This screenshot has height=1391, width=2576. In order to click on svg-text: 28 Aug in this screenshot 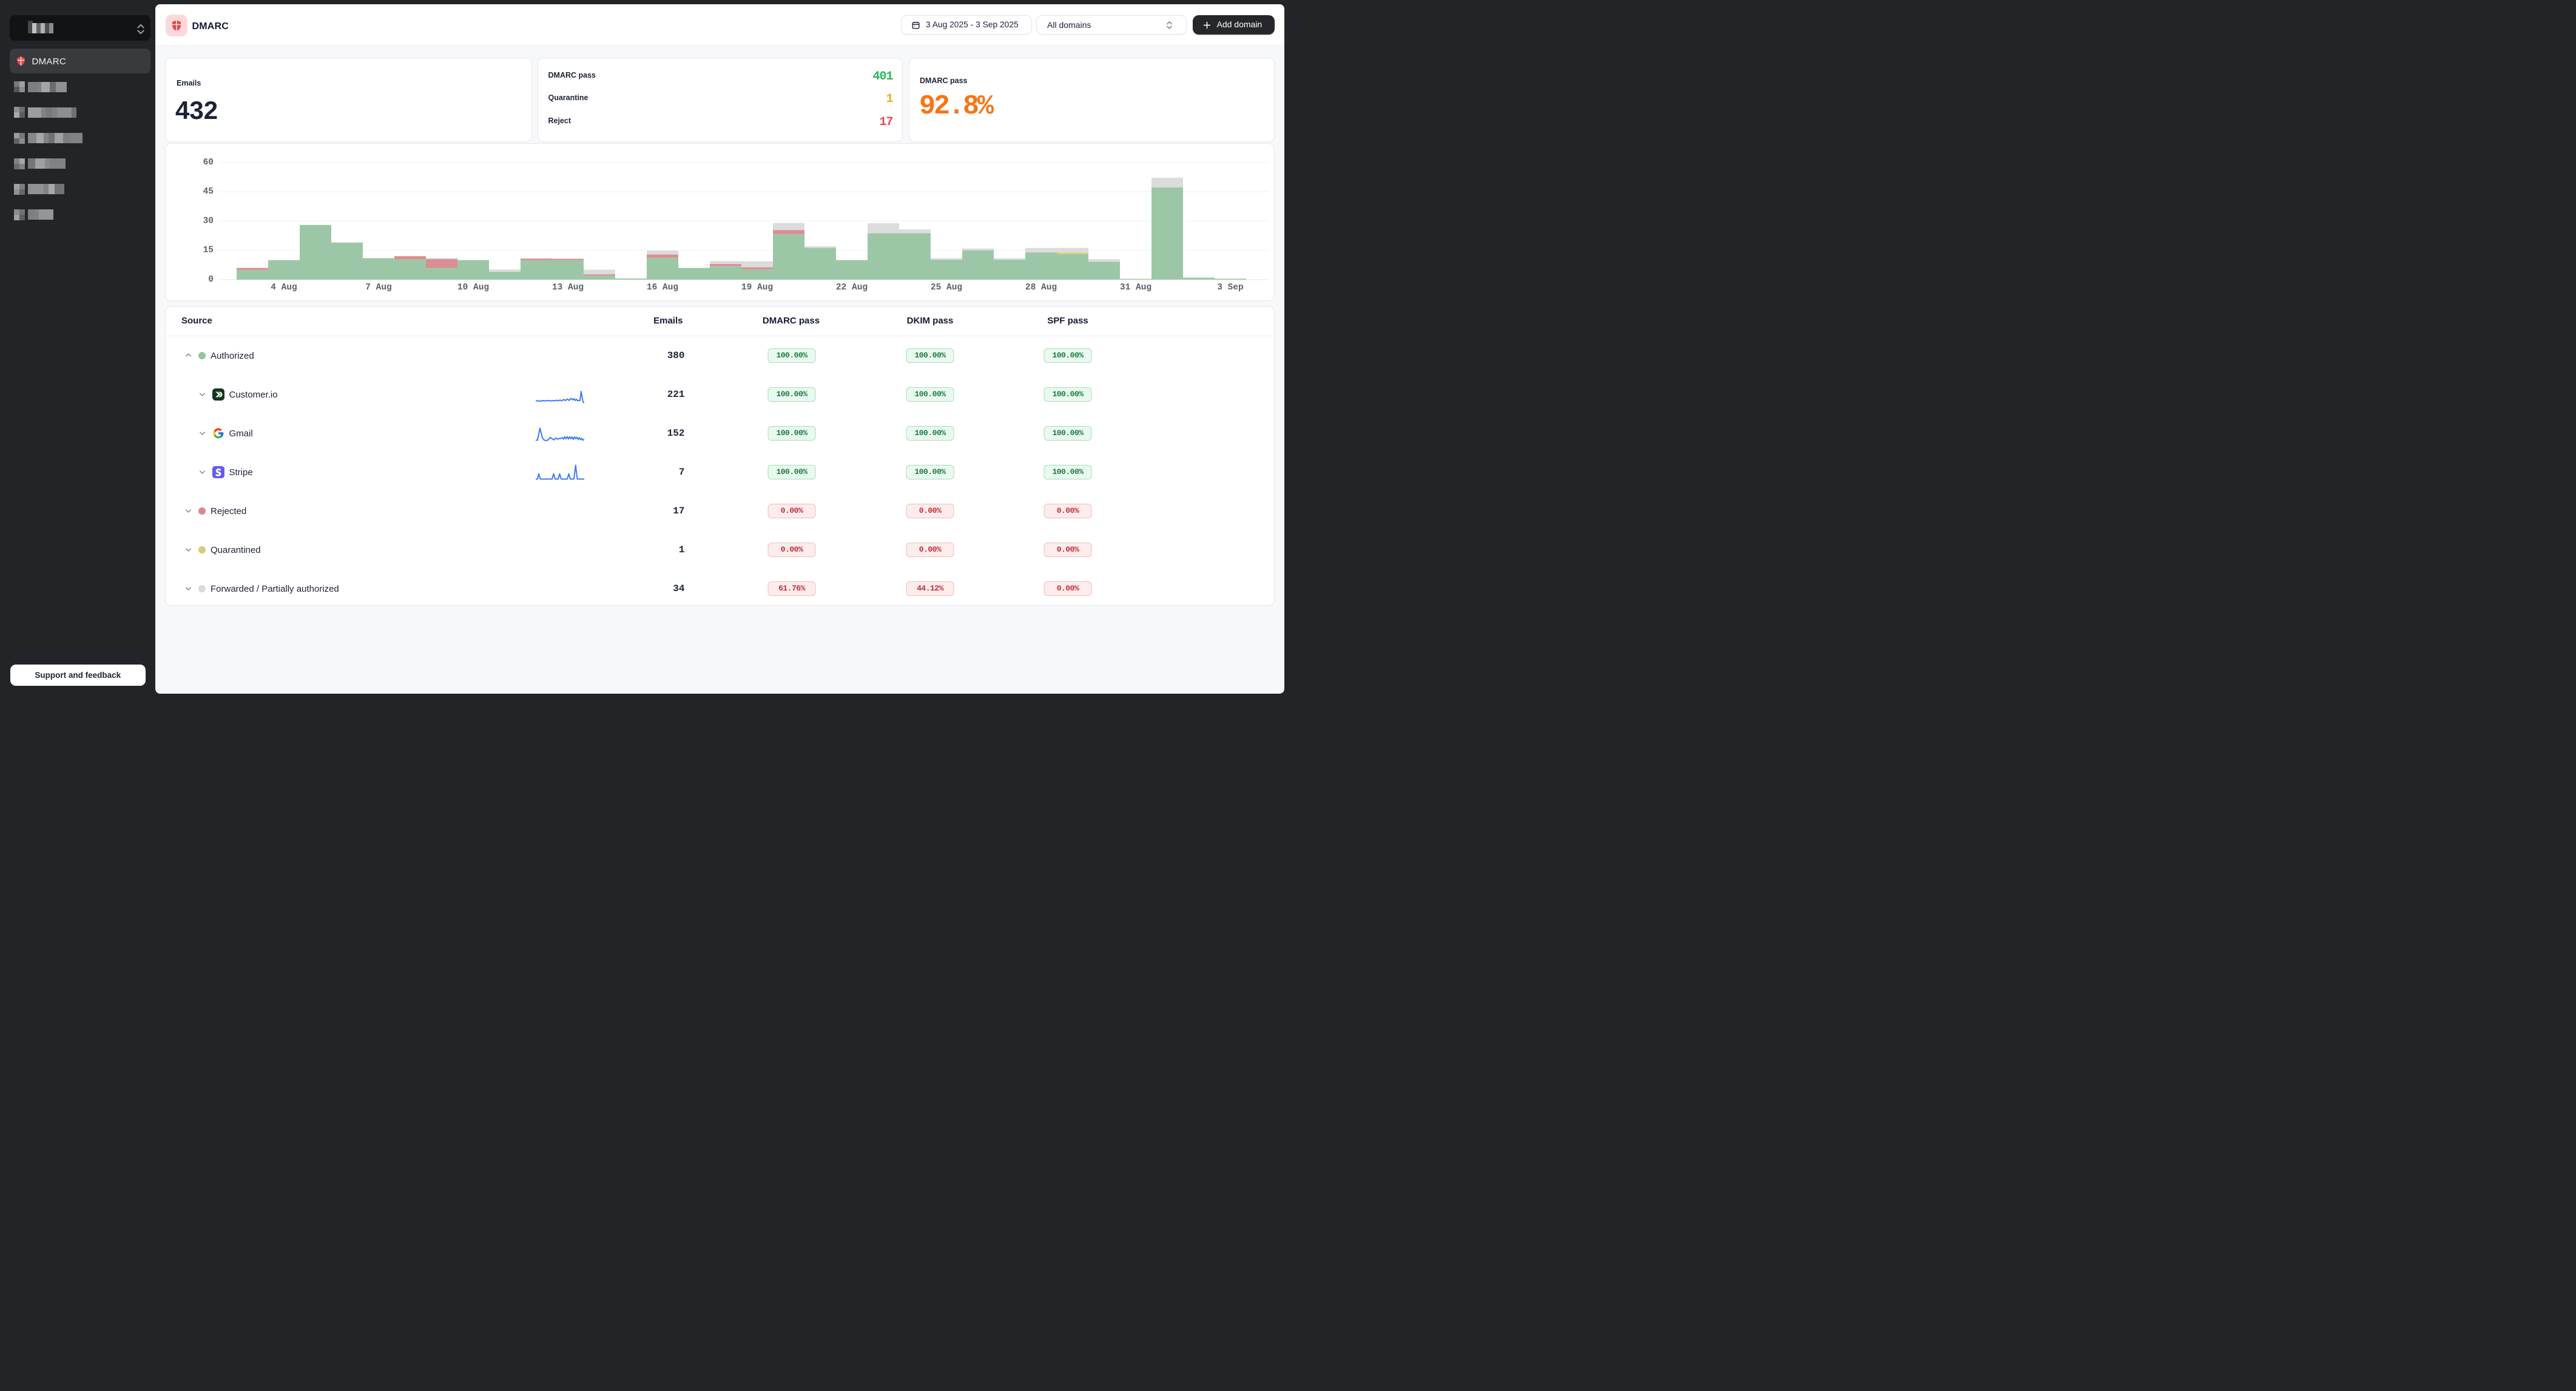, I will do `click(1041, 288)`.